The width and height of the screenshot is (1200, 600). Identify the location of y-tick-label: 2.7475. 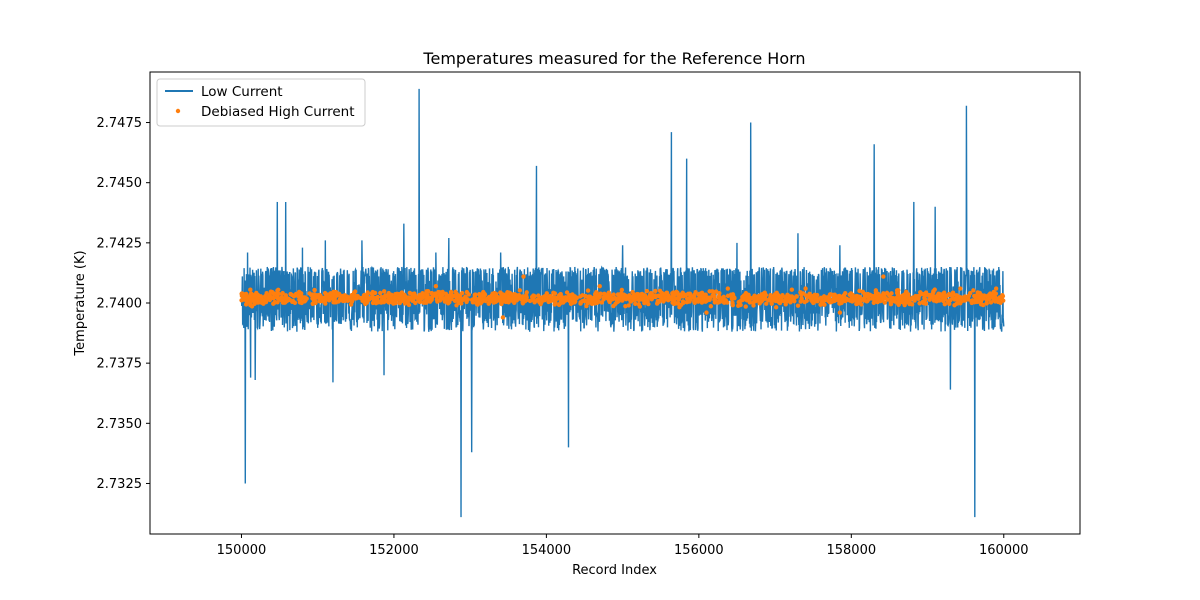
(120, 123).